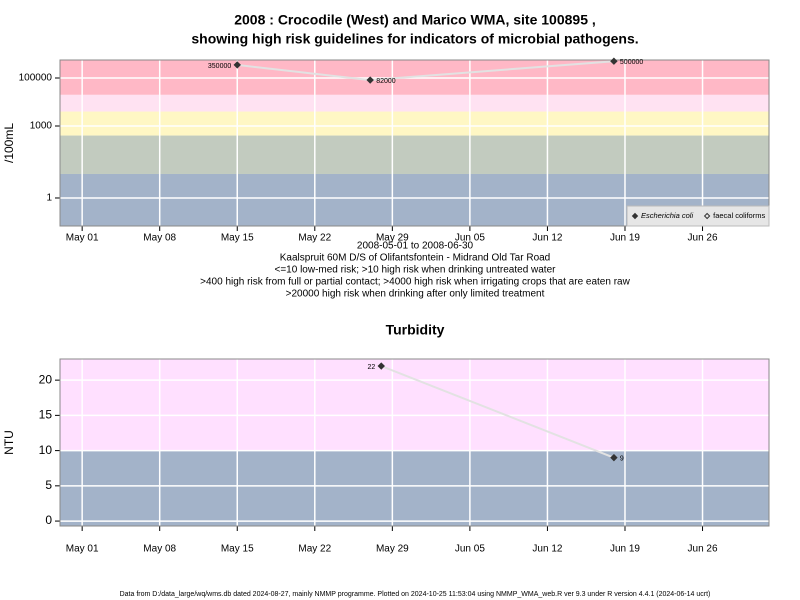 Image resolution: width=800 pixels, height=600 pixels. What do you see at coordinates (631, 62) in the screenshot?
I see `data-label: 500000` at bounding box center [631, 62].